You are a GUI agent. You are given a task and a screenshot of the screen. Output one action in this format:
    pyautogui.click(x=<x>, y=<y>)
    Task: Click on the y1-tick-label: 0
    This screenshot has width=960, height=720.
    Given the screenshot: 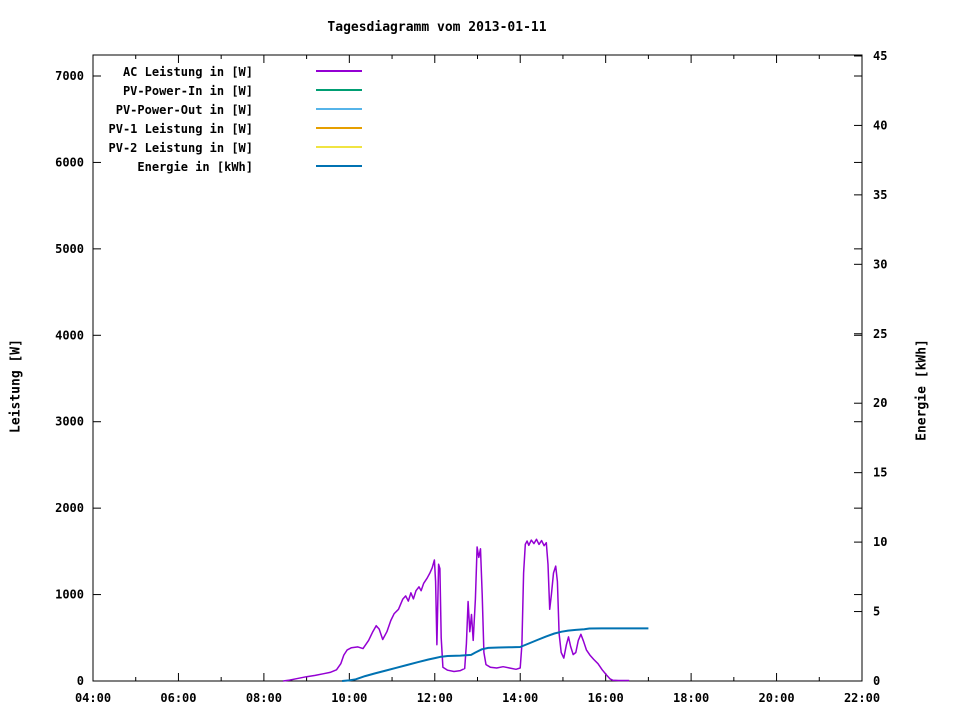 What is the action you would take?
    pyautogui.click(x=80, y=681)
    